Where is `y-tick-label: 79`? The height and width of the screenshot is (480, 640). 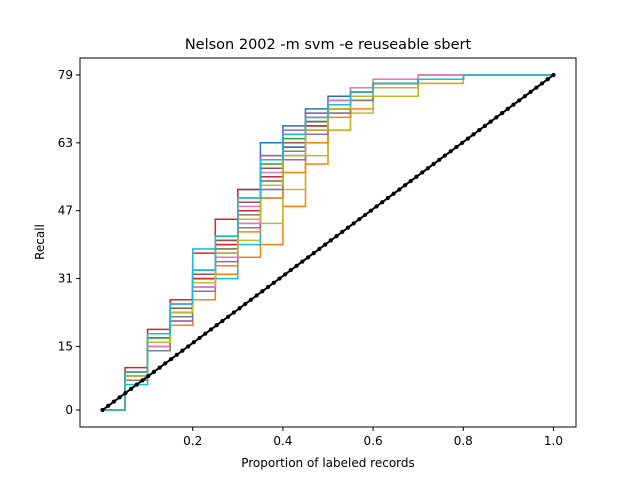
y-tick-label: 79 is located at coordinates (65, 75).